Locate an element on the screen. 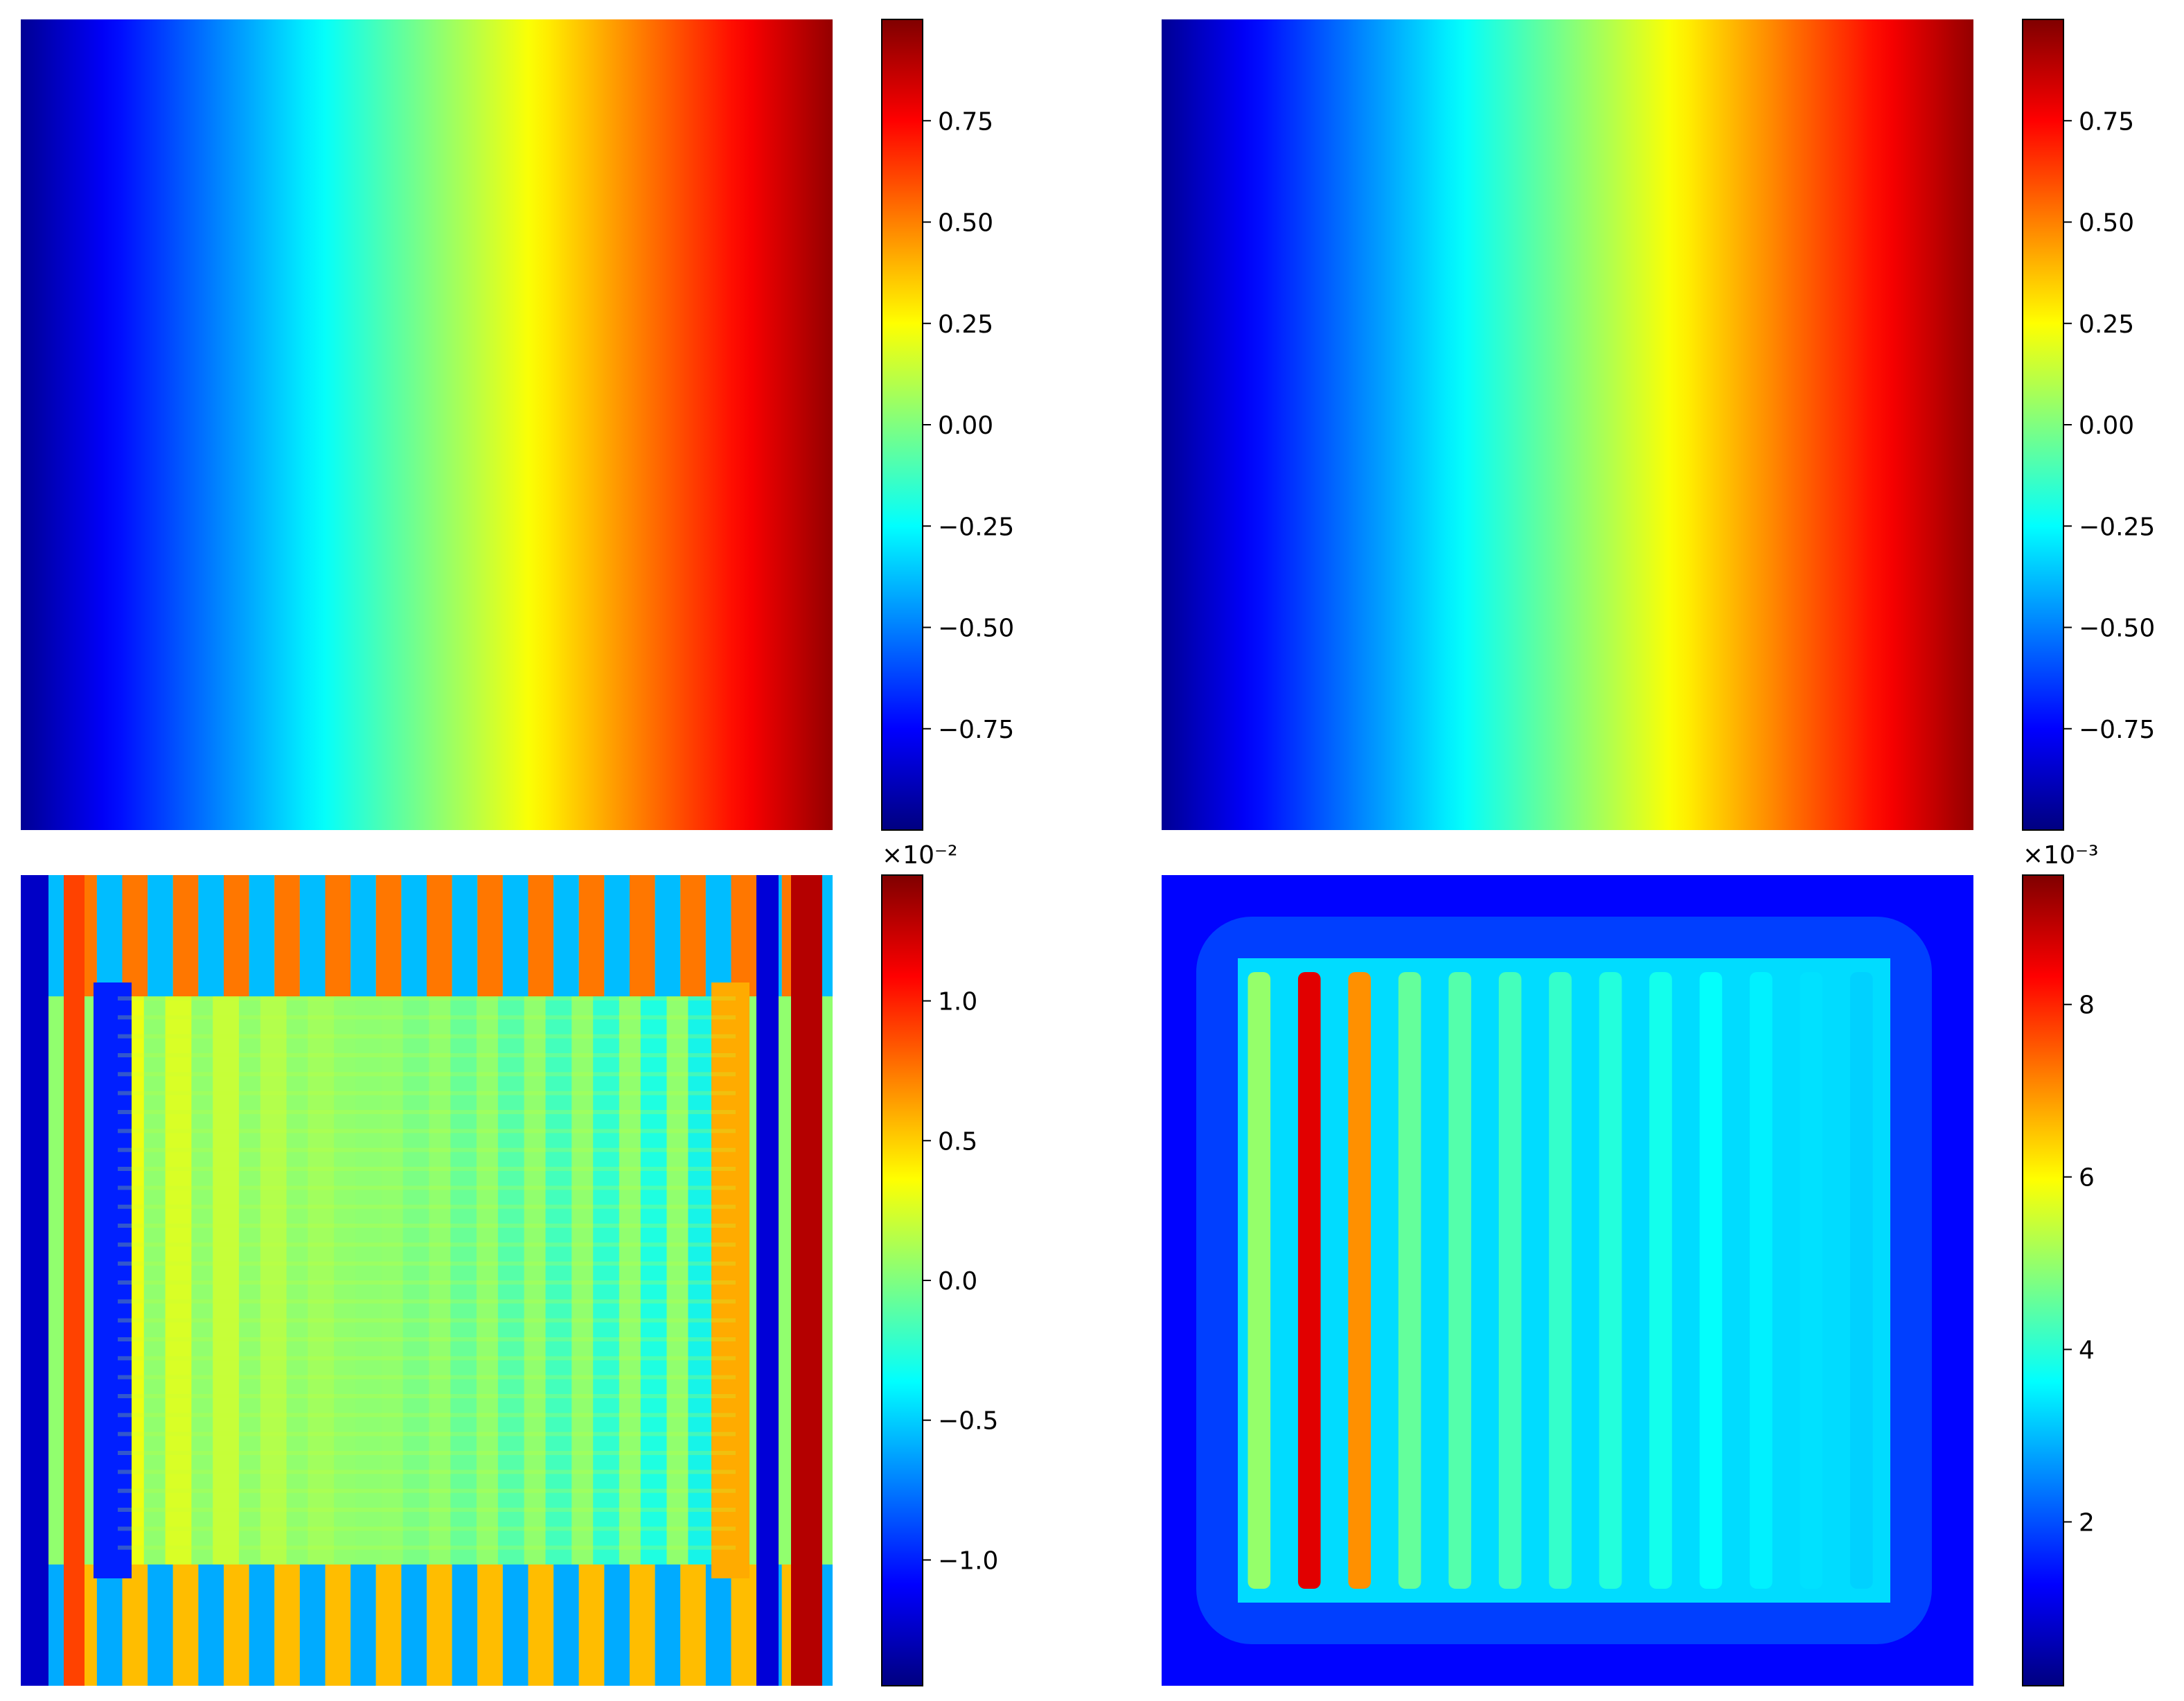 The height and width of the screenshot is (1701, 2184). colorbar-tick-label: 0.0 is located at coordinates (957, 1281).